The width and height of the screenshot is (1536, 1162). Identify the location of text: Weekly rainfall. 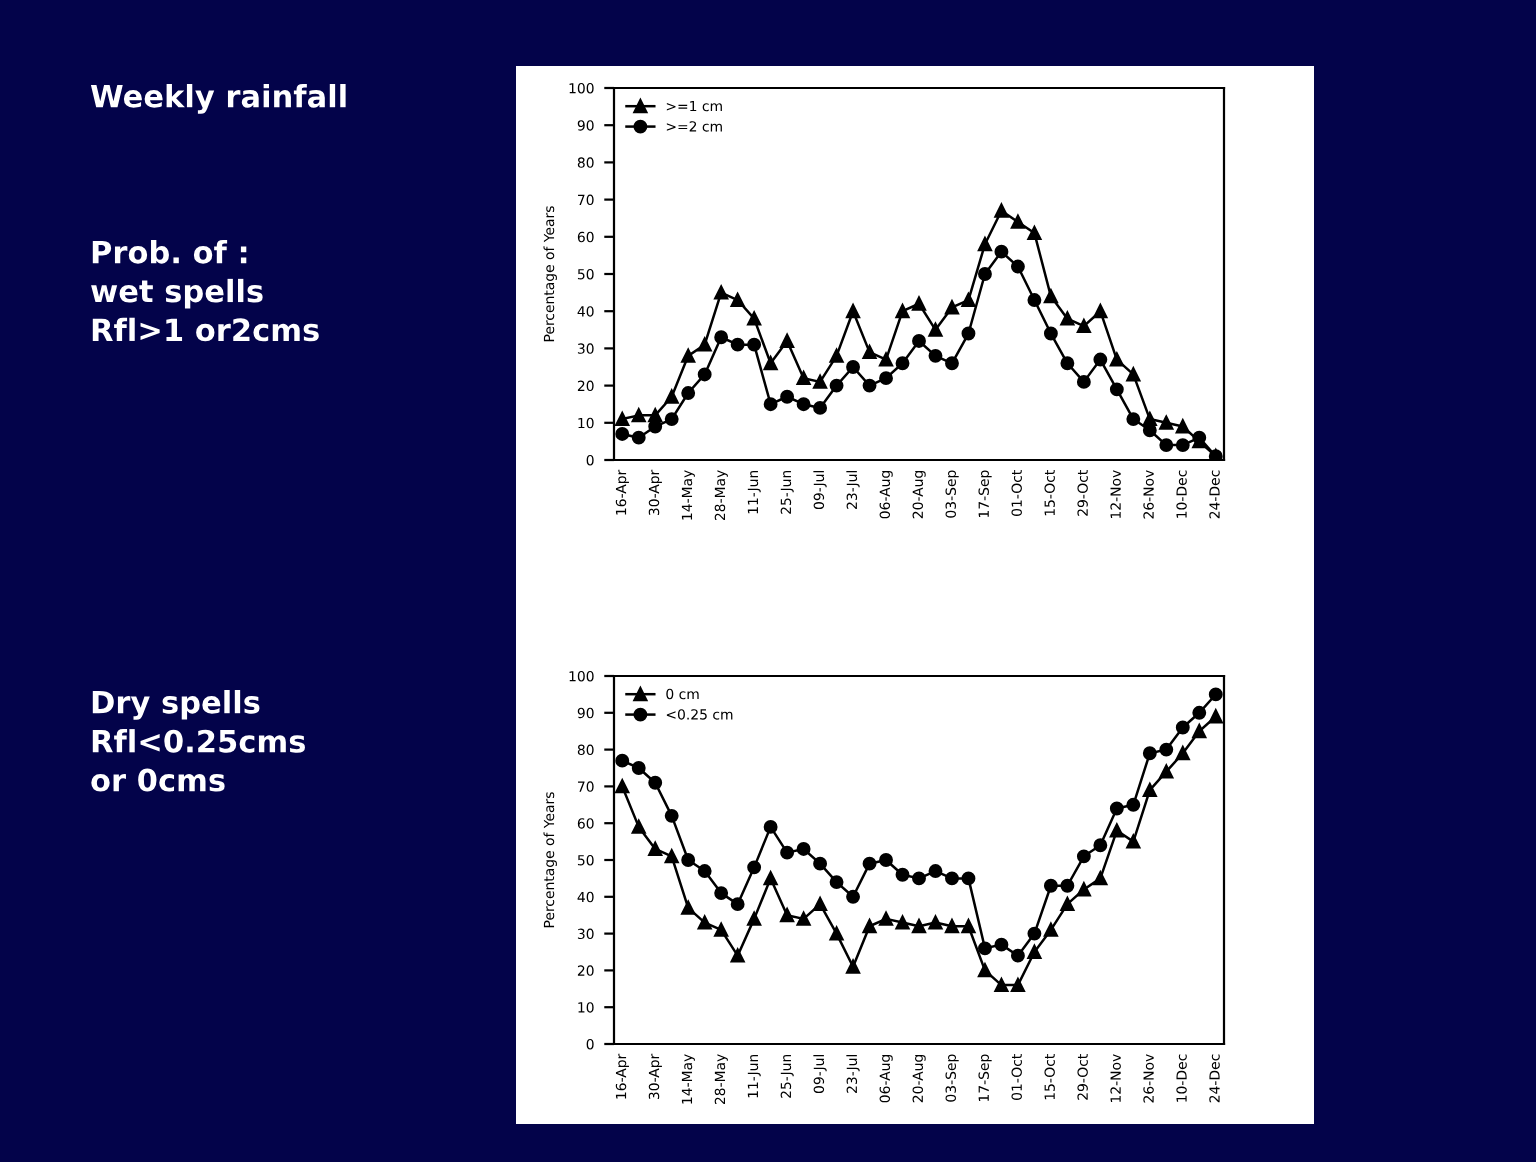
(218, 99).